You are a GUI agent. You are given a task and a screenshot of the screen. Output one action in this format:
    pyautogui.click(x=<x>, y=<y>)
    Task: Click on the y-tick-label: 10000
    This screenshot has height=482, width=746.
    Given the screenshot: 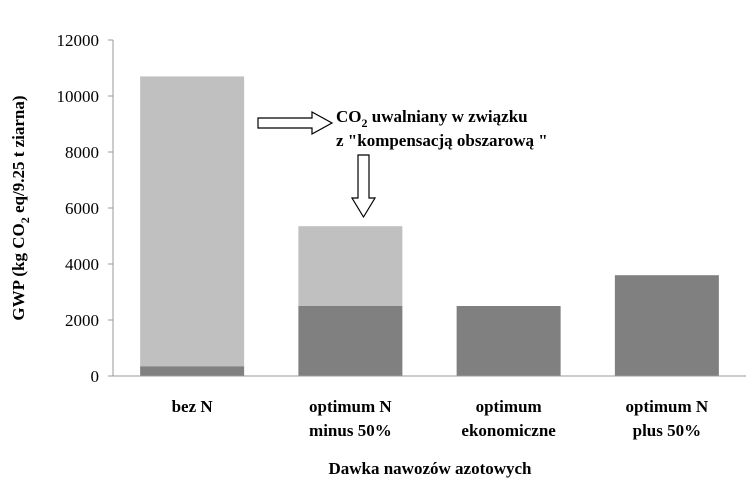 What is the action you would take?
    pyautogui.click(x=78, y=96)
    